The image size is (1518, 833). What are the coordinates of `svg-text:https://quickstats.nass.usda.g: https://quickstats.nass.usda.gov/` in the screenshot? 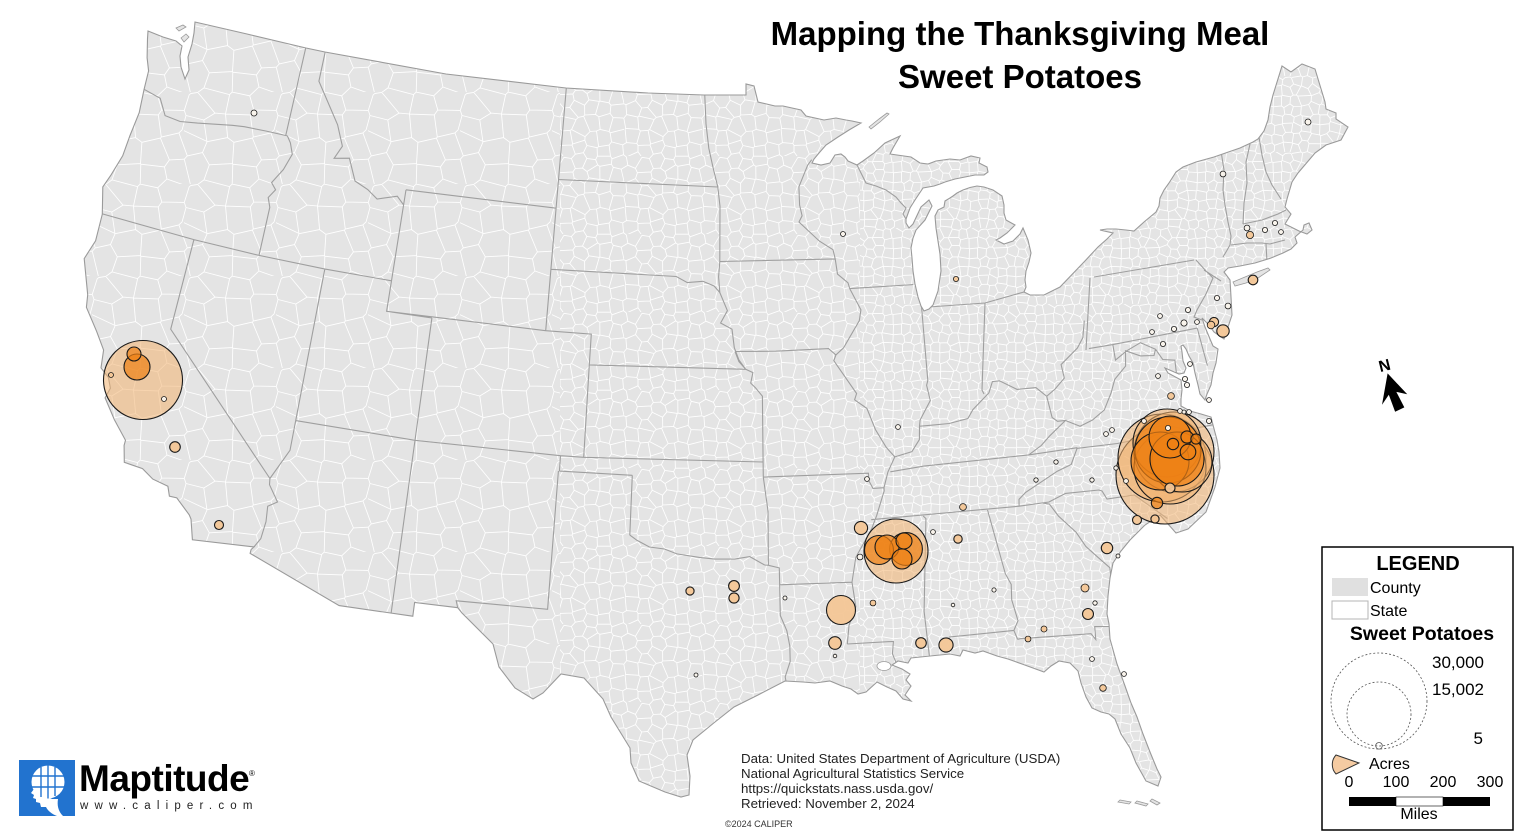 It's located at (837, 788).